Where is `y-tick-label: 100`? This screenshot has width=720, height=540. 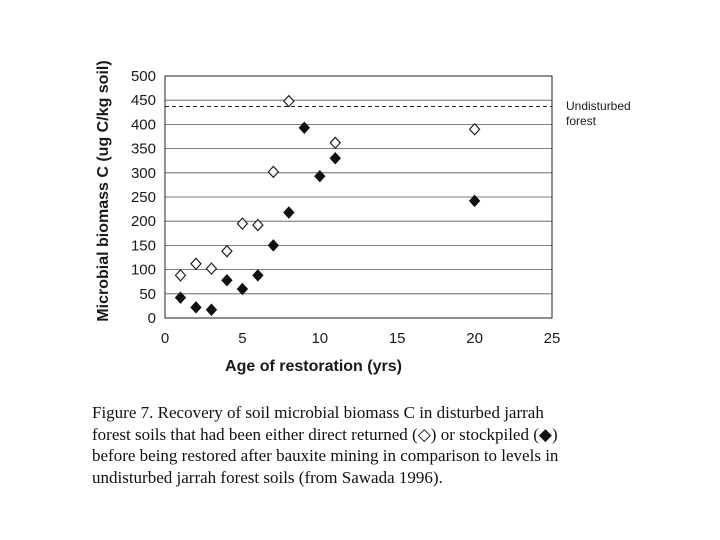
y-tick-label: 100 is located at coordinates (143, 270).